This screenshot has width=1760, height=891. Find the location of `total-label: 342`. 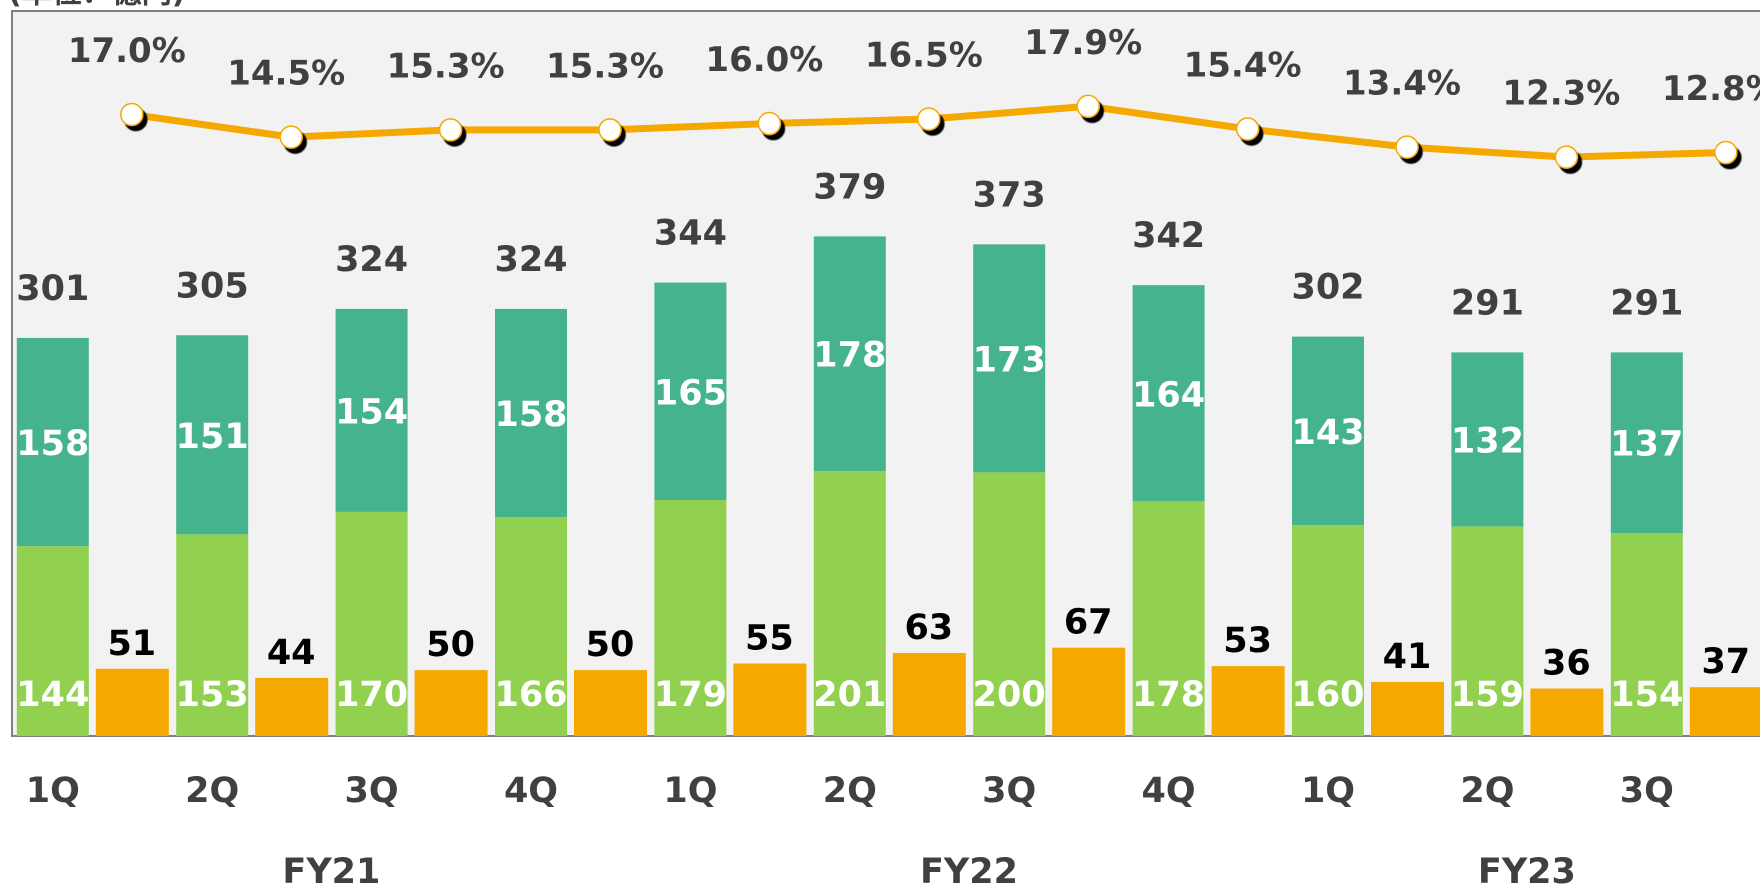

total-label: 342 is located at coordinates (1168, 236).